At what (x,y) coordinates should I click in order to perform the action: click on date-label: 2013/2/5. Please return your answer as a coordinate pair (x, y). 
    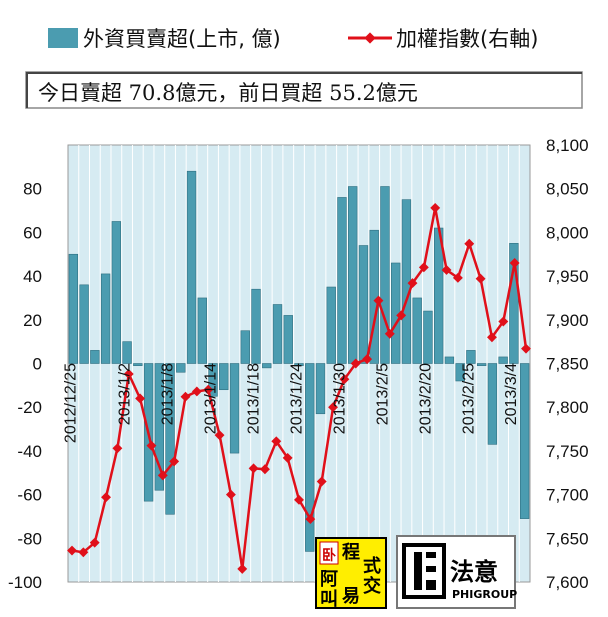
    Looking at the image, I should click on (382, 394).